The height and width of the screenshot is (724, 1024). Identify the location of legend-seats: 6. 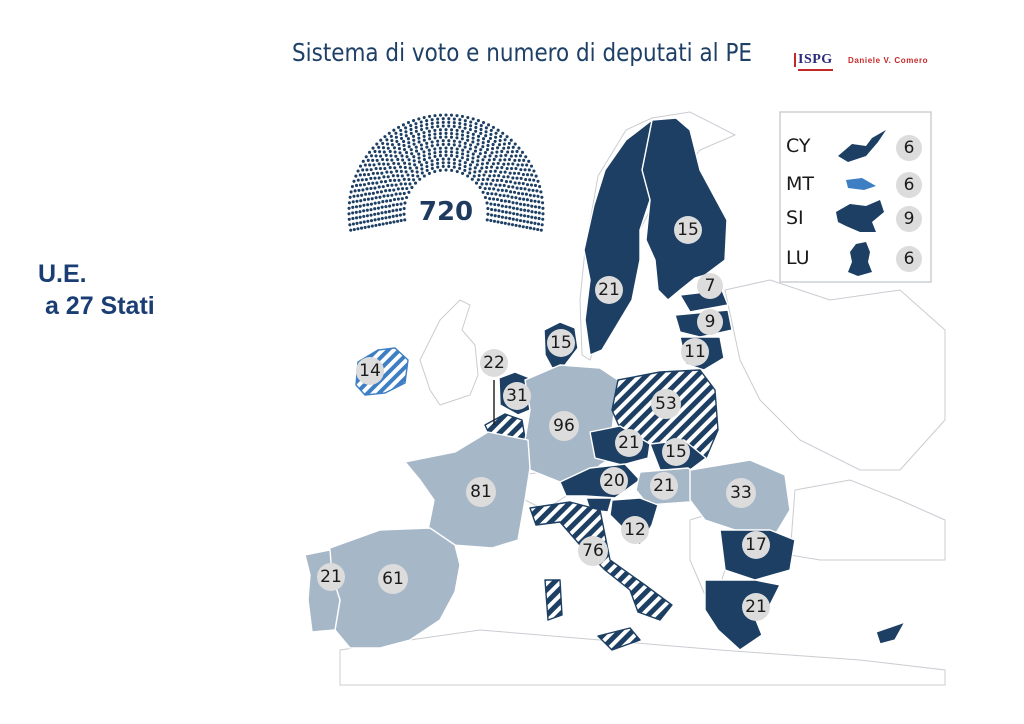
(909, 148).